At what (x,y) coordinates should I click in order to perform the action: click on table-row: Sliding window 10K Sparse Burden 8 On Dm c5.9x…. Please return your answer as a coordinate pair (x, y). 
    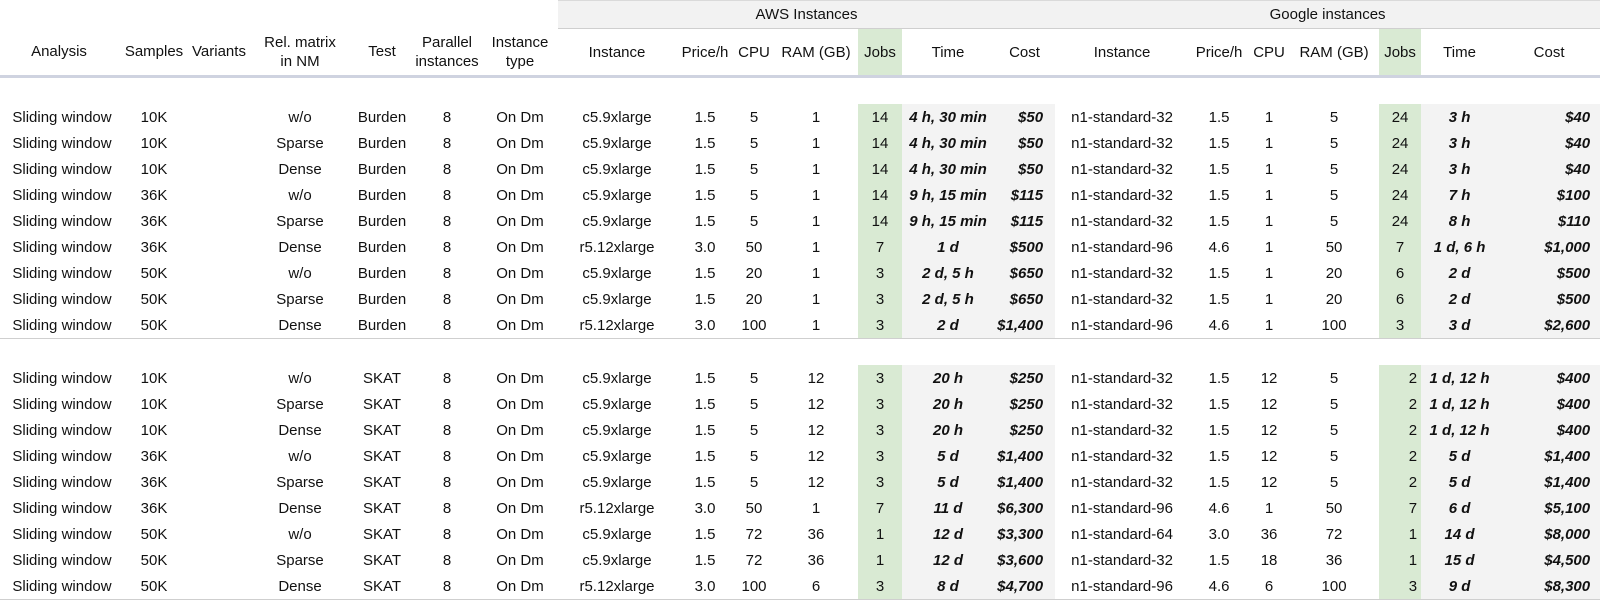
    Looking at the image, I should click on (800, 143).